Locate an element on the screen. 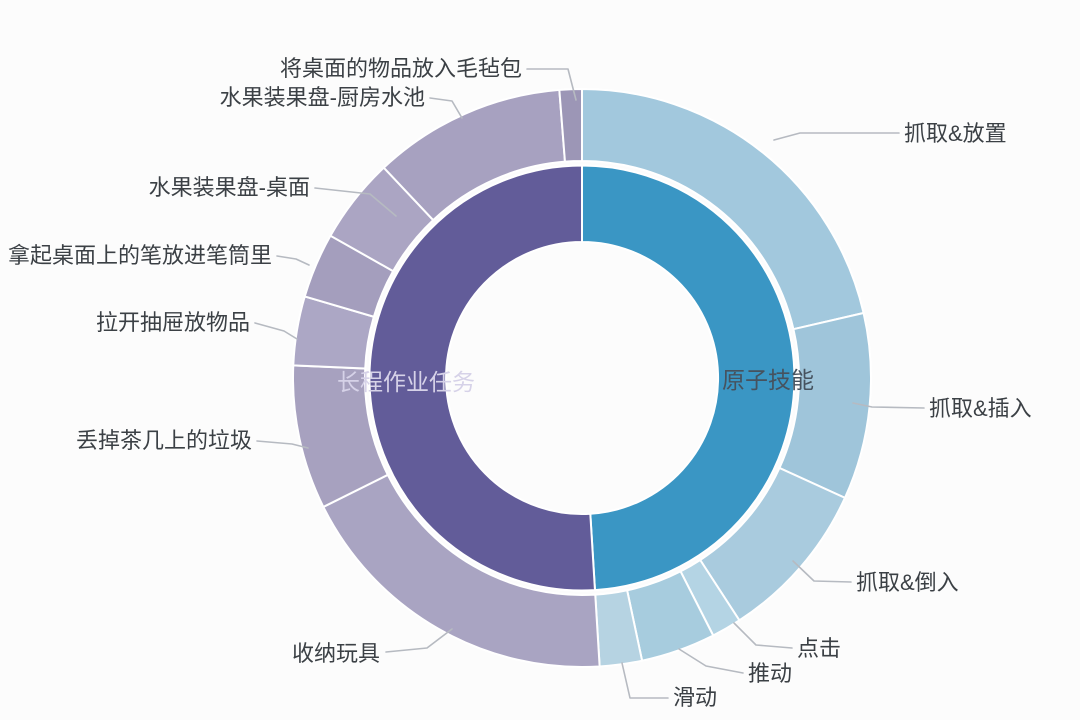 This screenshot has height=720, width=1080. inner-segment-atomic-skills is located at coordinates (688, 378).